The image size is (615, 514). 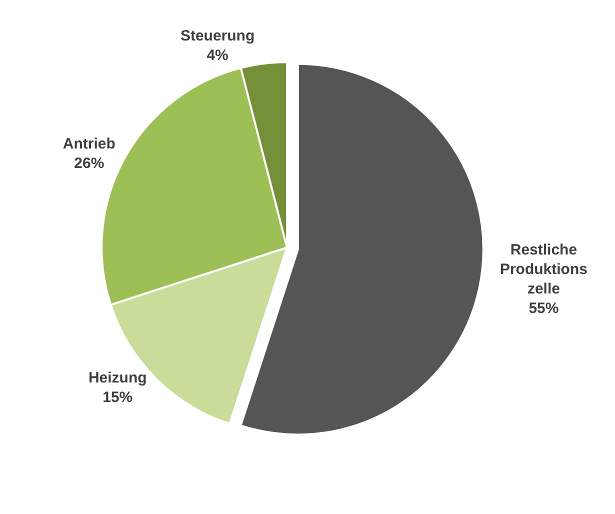 I want to click on slice-label: Antrieb, so click(x=89, y=144).